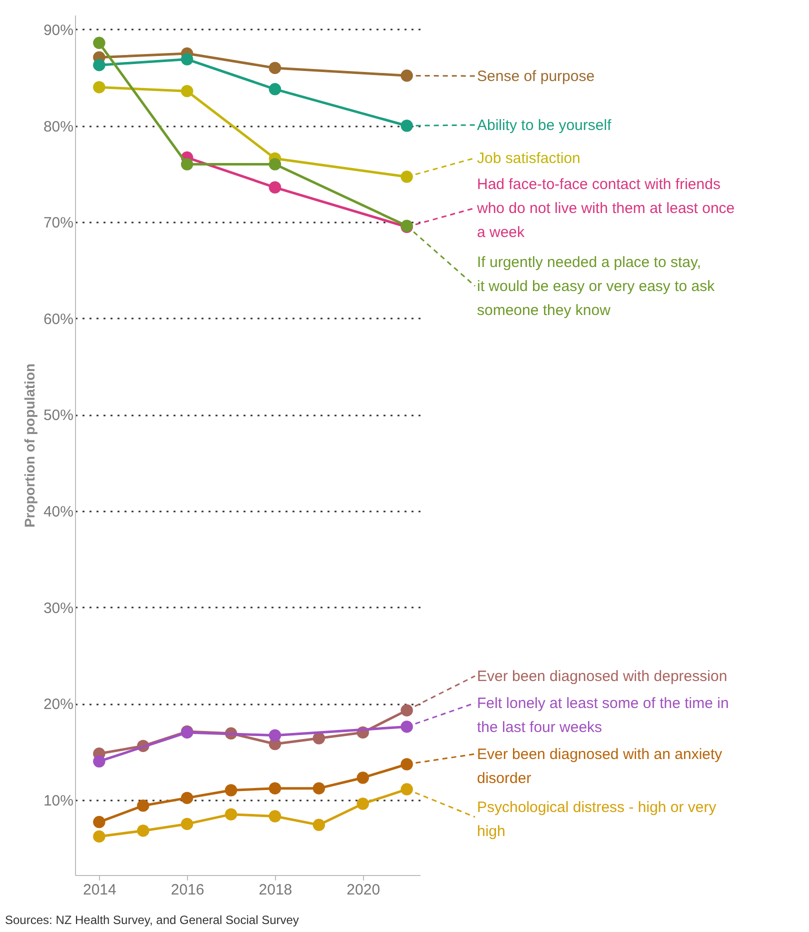  I want to click on y-tick-label: 90%, so click(58, 30).